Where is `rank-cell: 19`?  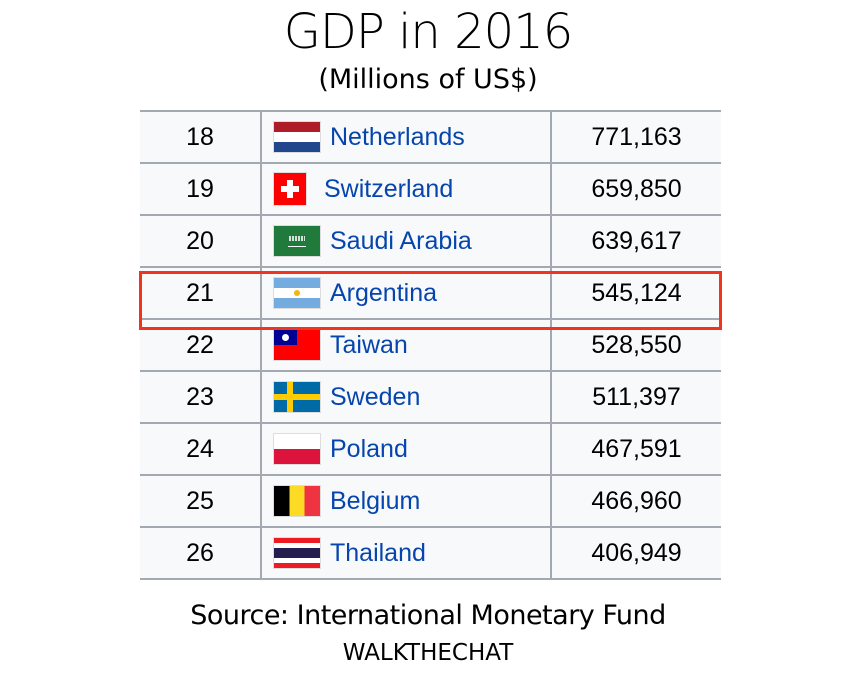
rank-cell: 19 is located at coordinates (201, 189).